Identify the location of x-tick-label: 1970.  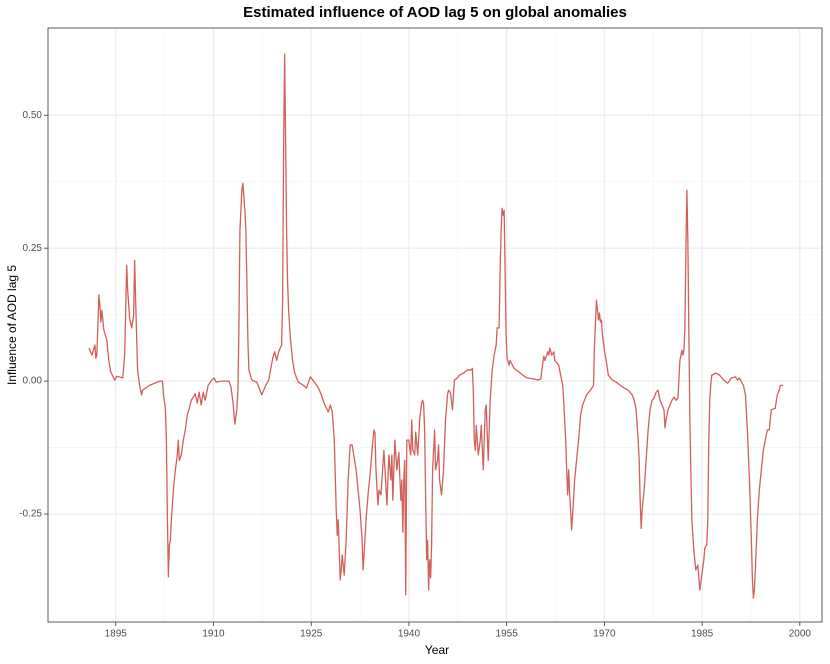
(604, 634).